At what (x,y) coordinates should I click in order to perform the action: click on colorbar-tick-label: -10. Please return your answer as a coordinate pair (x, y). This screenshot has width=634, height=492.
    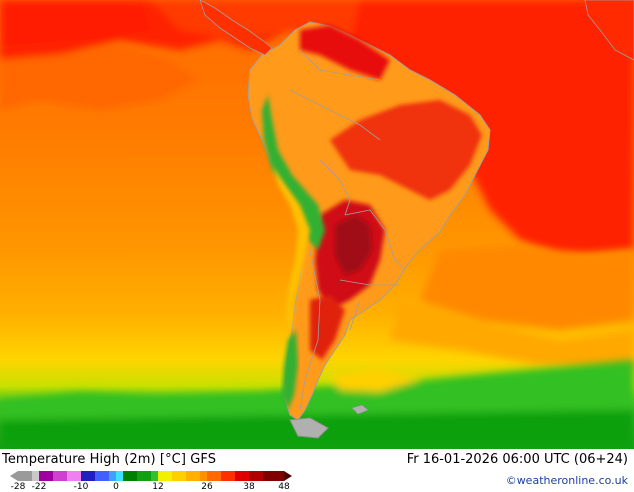
    Looking at the image, I should click on (81, 487).